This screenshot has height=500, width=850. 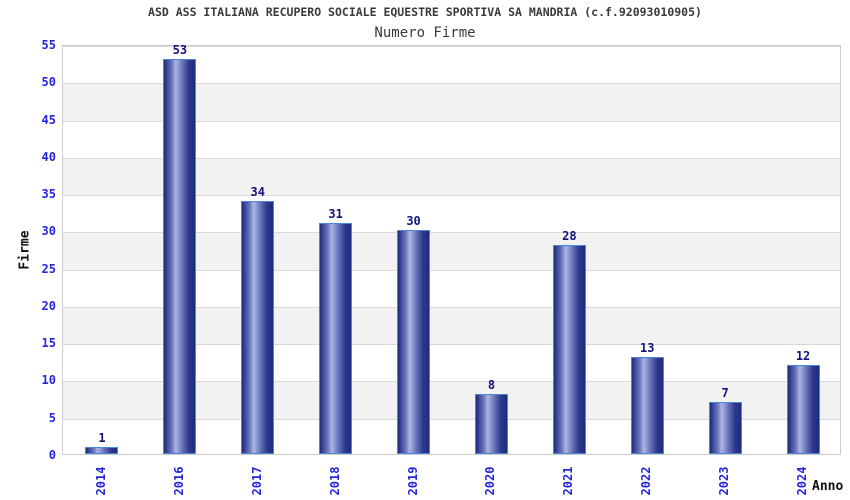 What do you see at coordinates (335, 338) in the screenshot?
I see `bar-2018` at bounding box center [335, 338].